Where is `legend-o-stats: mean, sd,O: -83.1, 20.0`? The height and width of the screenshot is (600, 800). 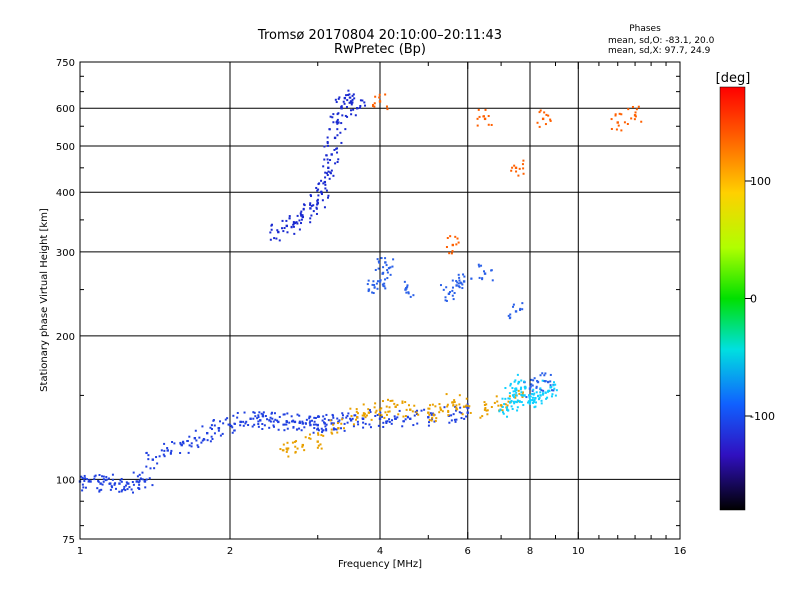
legend-o-stats: mean, sd,O: -83.1, 20.0 is located at coordinates (661, 41).